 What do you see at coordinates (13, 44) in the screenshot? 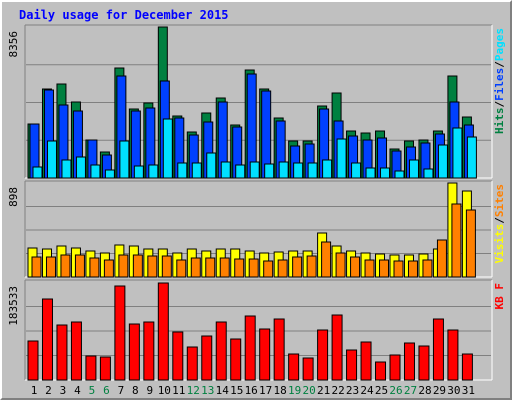
I see `y-max-label-1: 8356` at bounding box center [13, 44].